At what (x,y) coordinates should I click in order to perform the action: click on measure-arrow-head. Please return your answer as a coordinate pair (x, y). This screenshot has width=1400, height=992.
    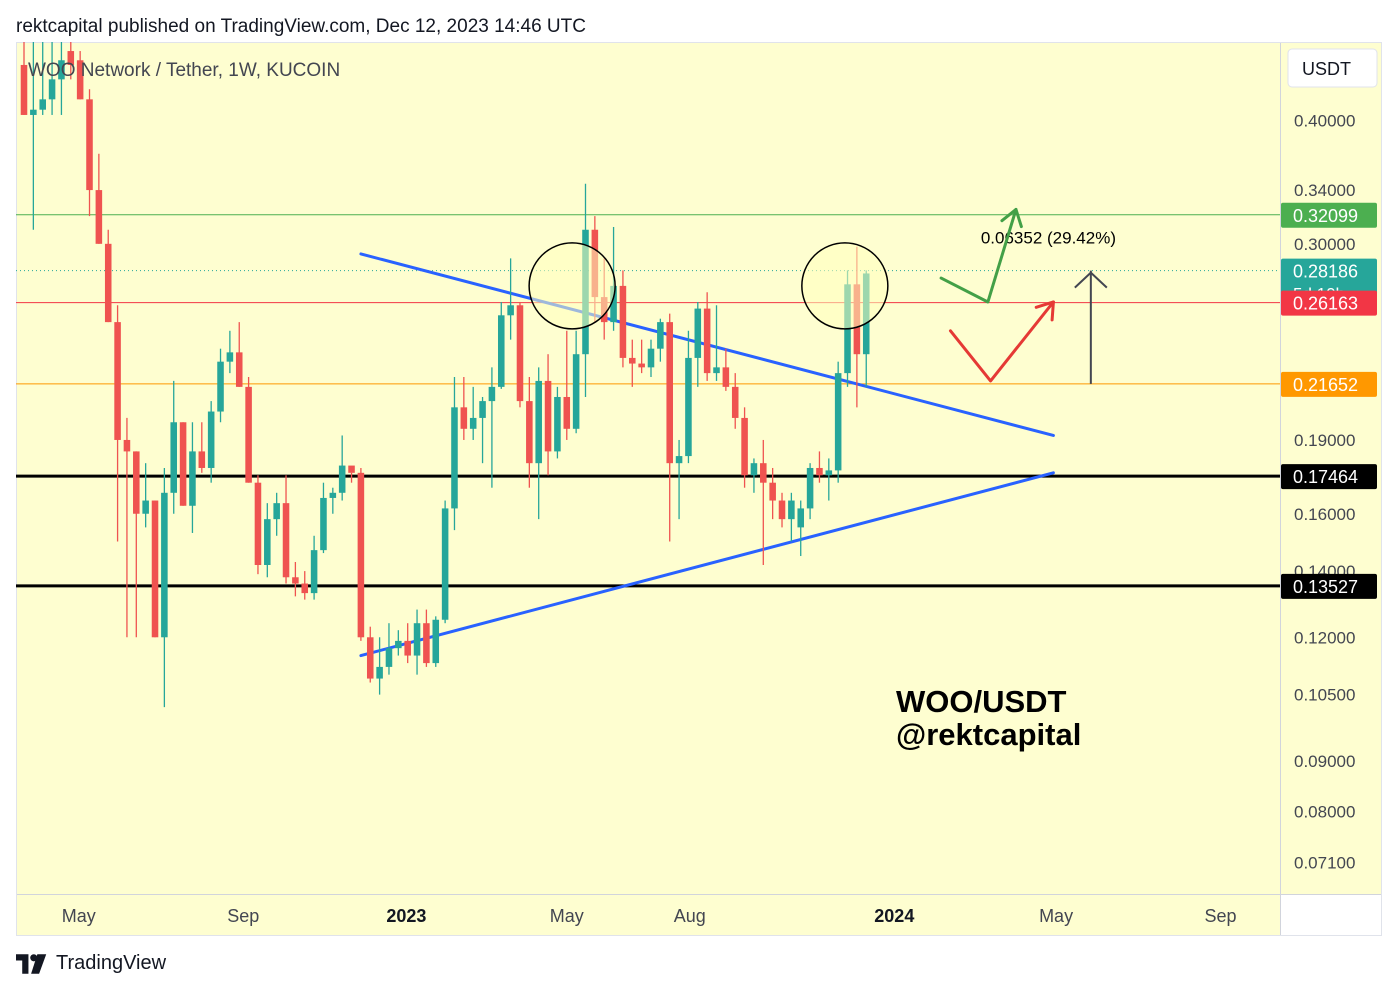
    Looking at the image, I should click on (1091, 280).